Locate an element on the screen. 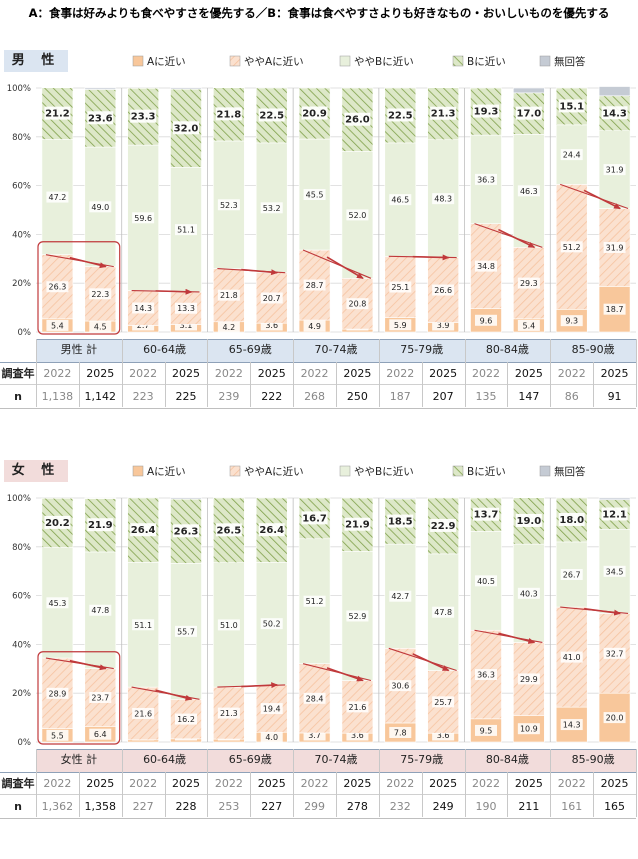 Image resolution: width=638 pixels, height=859 pixels. data-label: 21.8 is located at coordinates (229, 295).